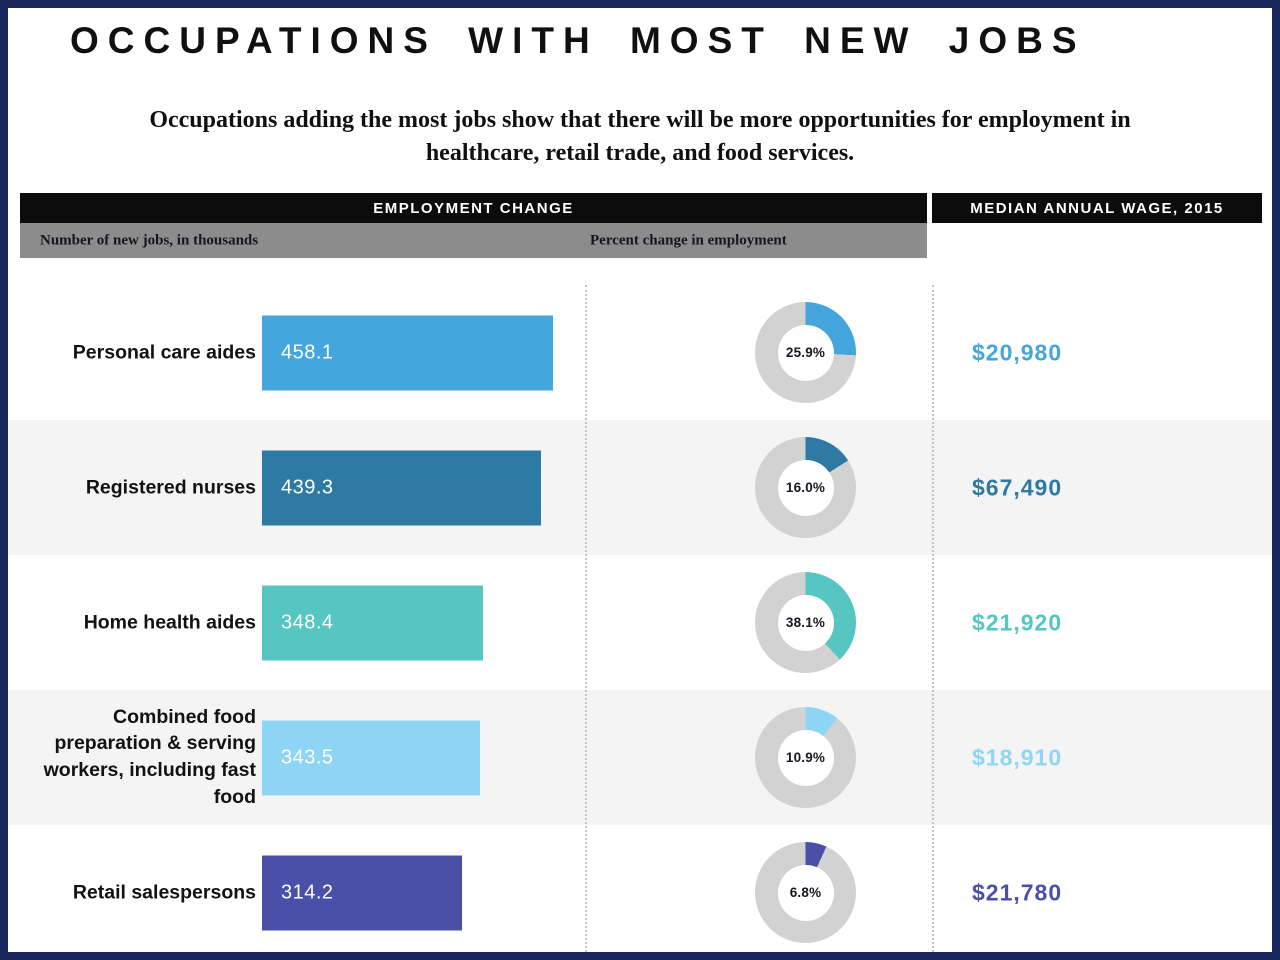 This screenshot has height=960, width=1280. What do you see at coordinates (933, 618) in the screenshot?
I see `divider-donuts-wages` at bounding box center [933, 618].